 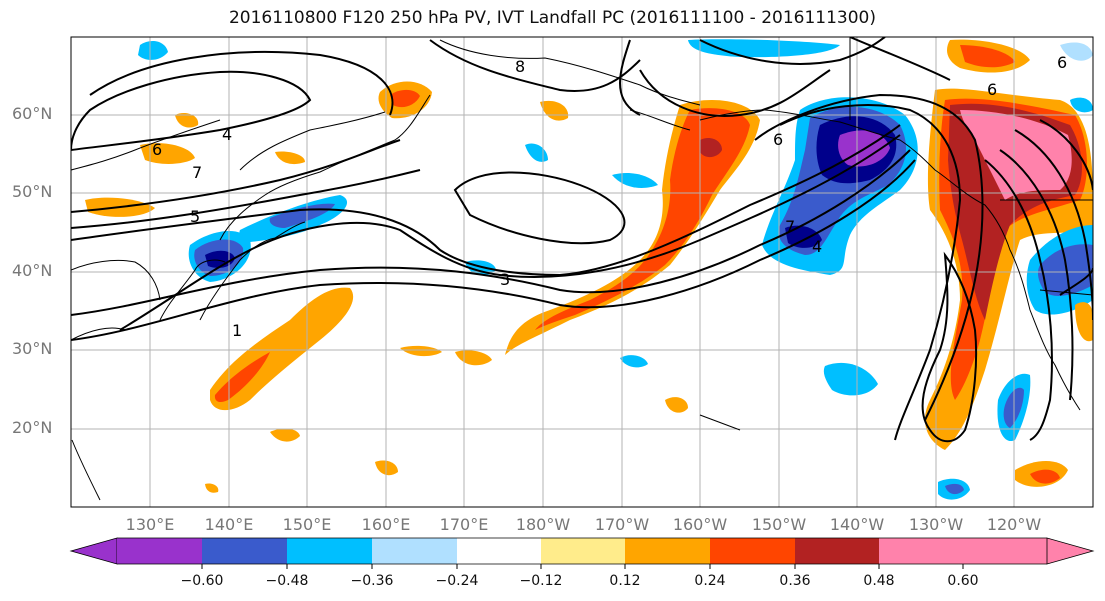 I want to click on lon-label: 170°W, so click(x=622, y=524).